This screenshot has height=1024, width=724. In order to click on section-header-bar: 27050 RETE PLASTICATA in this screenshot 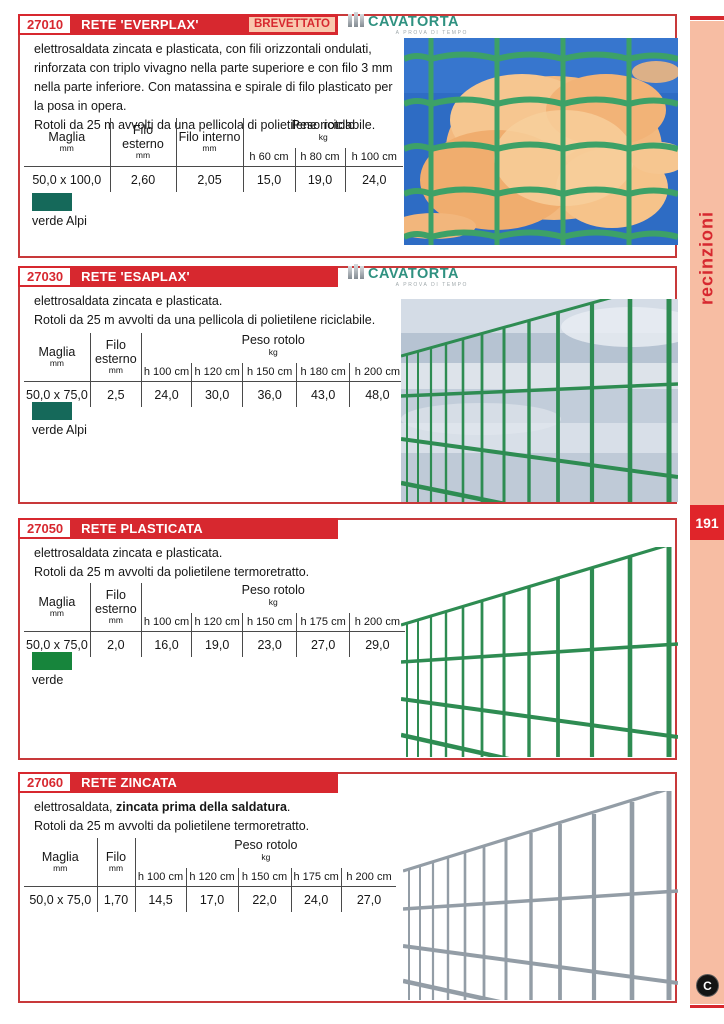, I will do `click(178, 528)`.